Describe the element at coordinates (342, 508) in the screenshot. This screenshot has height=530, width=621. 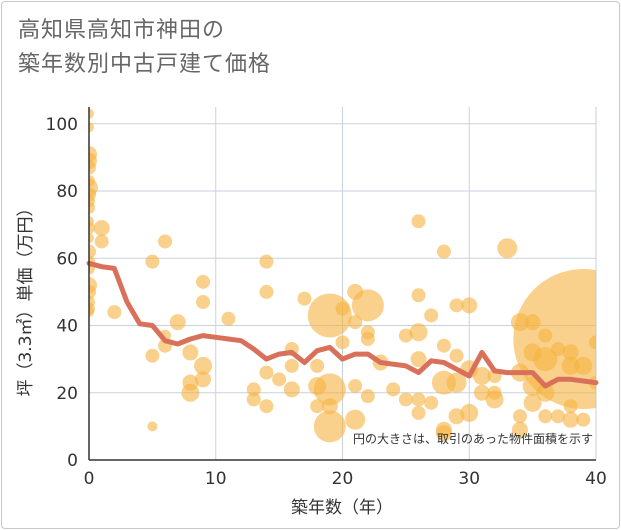
I see `x-axis-label: 築年数（年）` at that location.